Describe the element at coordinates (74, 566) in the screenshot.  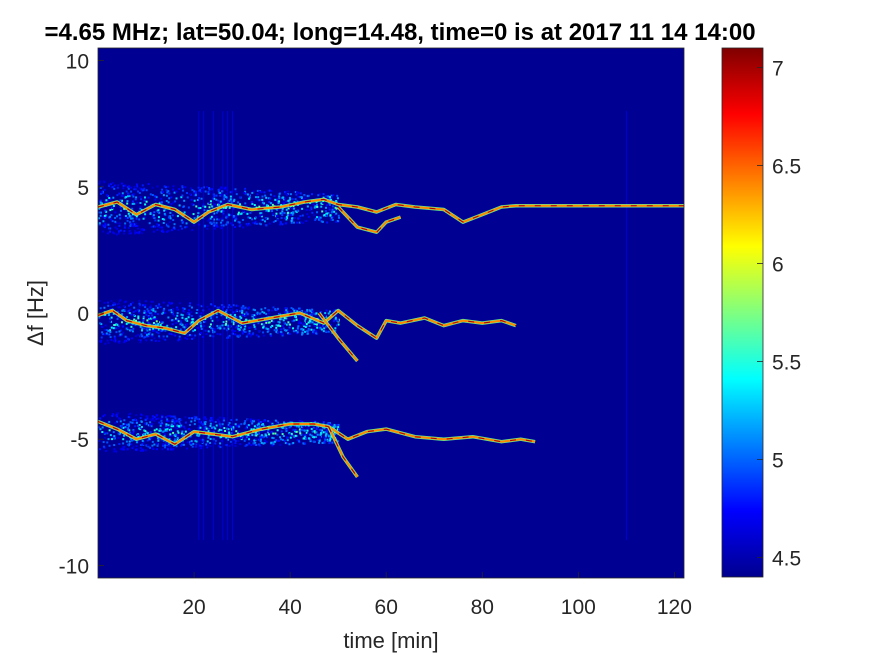
I see `y-tick-label: -10` at that location.